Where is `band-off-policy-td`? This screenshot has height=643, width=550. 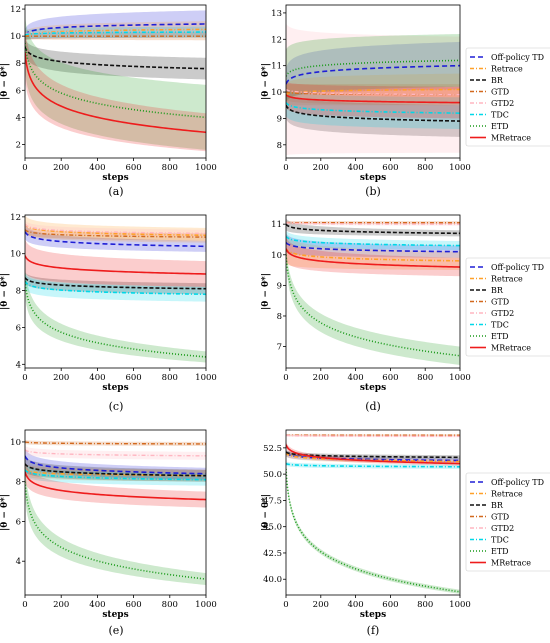 band-off-policy-td is located at coordinates (115, 463).